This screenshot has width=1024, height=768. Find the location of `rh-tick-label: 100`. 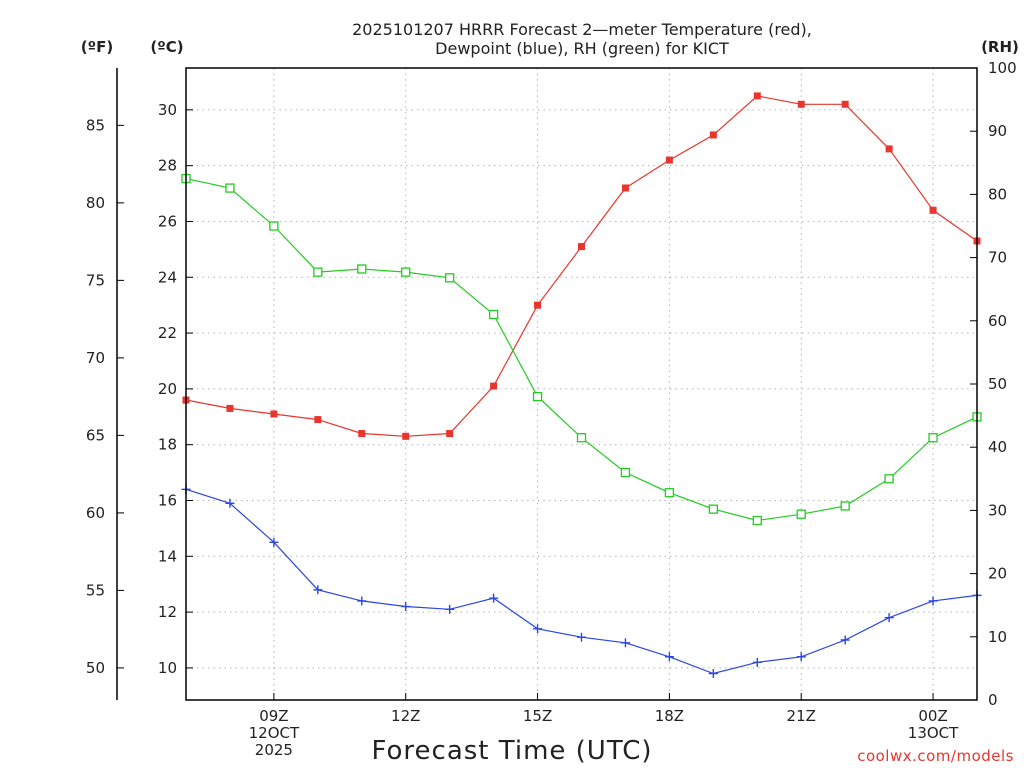

rh-tick-label: 100 is located at coordinates (1002, 68).